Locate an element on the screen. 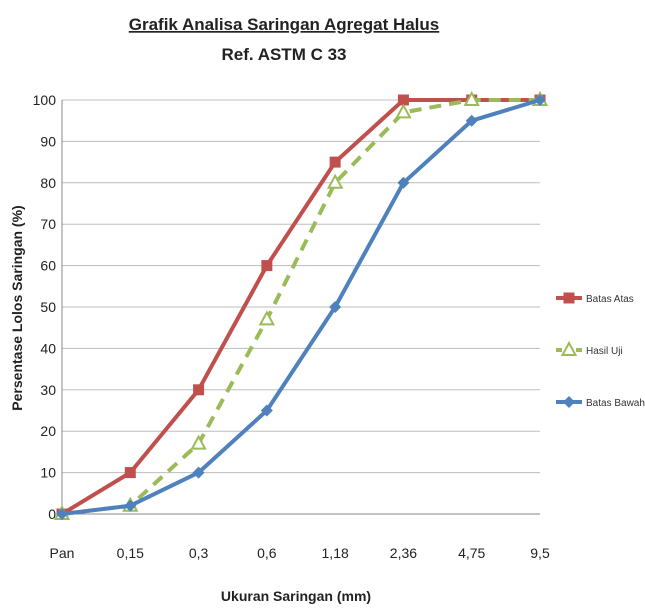  y-tick-label: 40 is located at coordinates (48, 348).